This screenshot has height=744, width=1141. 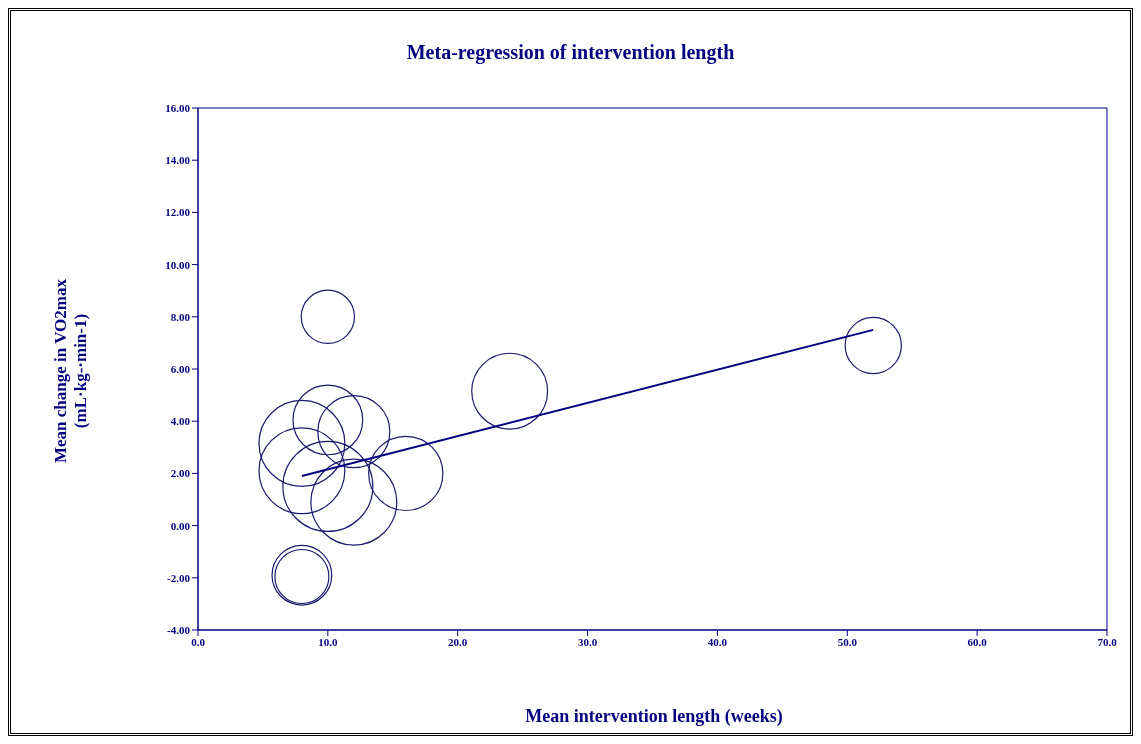 I want to click on y-tick-label: 2.00, so click(x=180, y=473).